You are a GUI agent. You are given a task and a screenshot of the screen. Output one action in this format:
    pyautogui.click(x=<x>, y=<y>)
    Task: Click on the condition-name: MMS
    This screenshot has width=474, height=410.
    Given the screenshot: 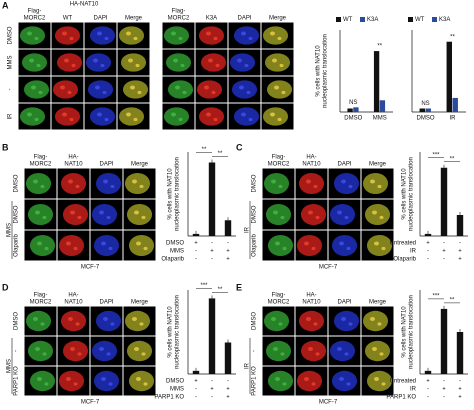 What is the action you would take?
    pyautogui.click(x=177, y=252)
    